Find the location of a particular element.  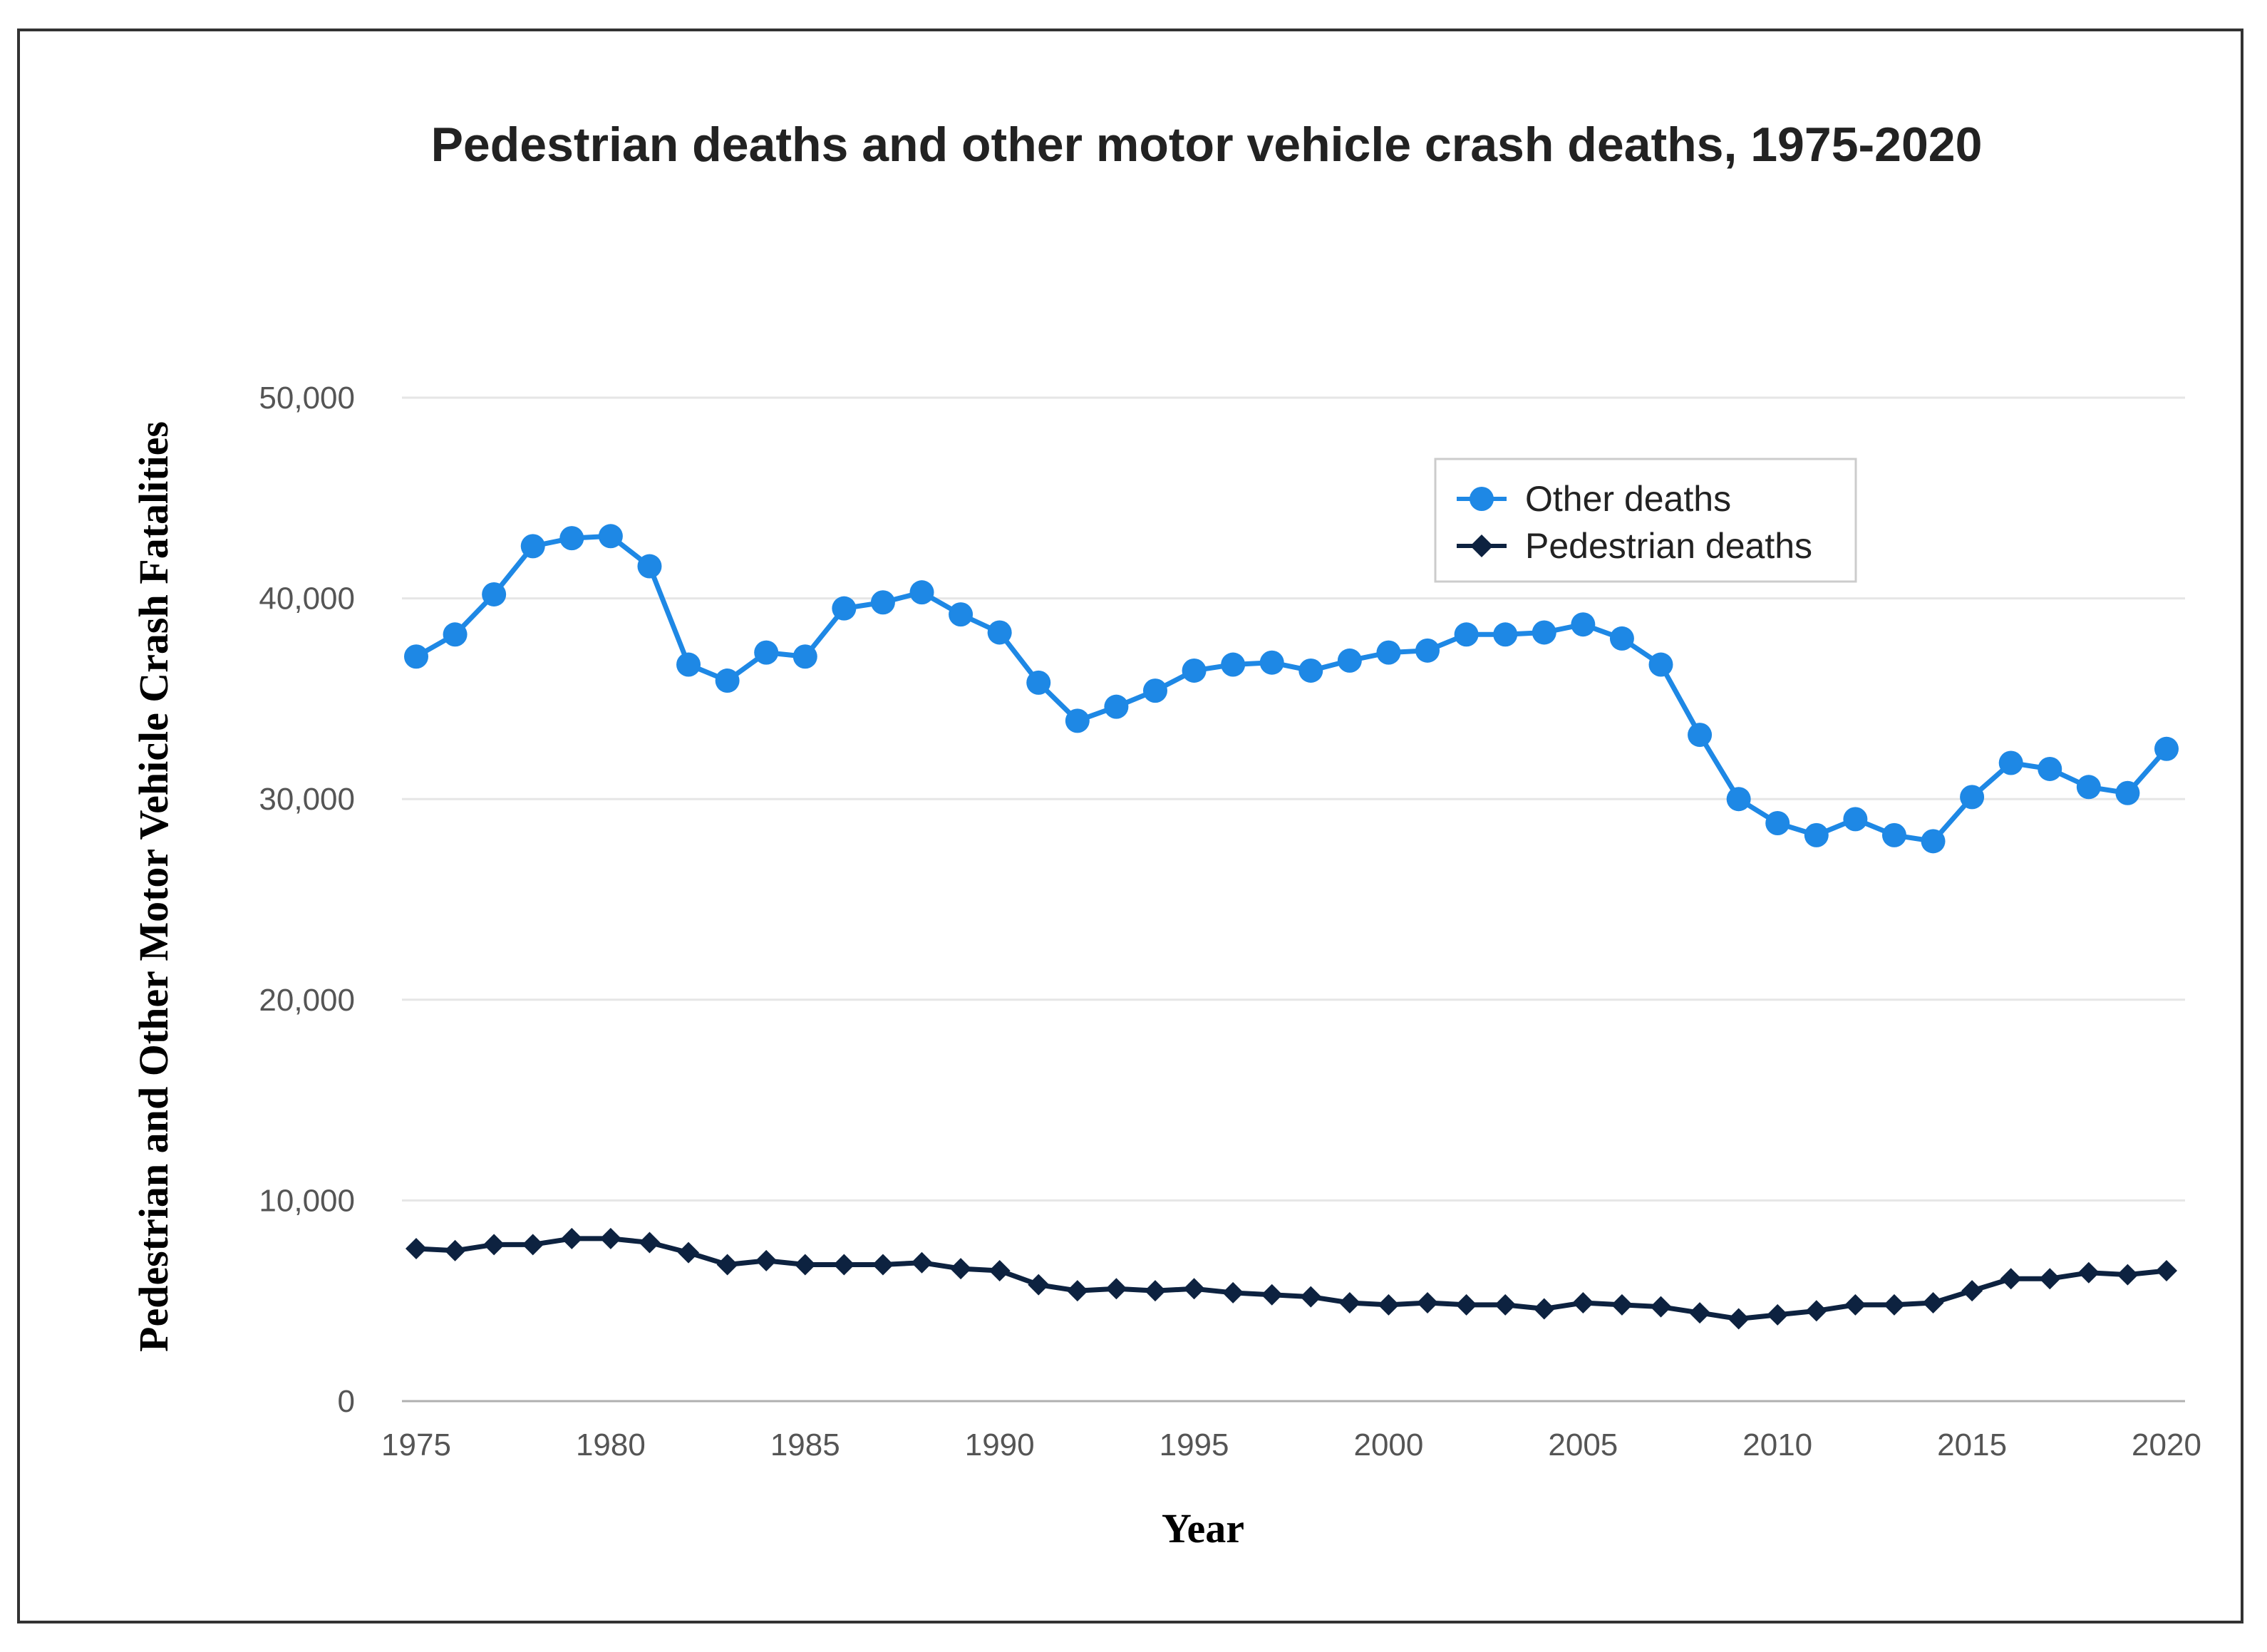

x-tick-label: 2015 is located at coordinates (1972, 1445).